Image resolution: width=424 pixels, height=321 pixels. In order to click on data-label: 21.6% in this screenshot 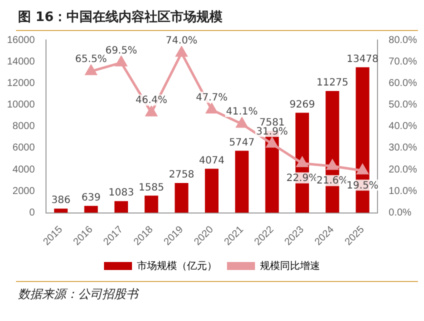, I will do `click(332, 181)`.